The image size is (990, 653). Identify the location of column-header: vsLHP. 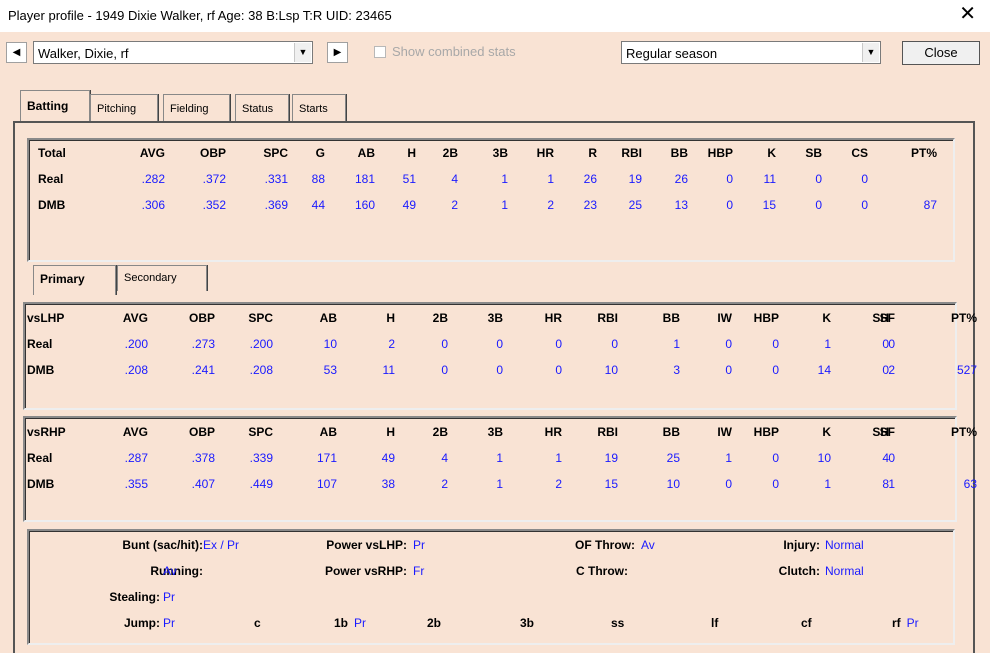
(46, 318).